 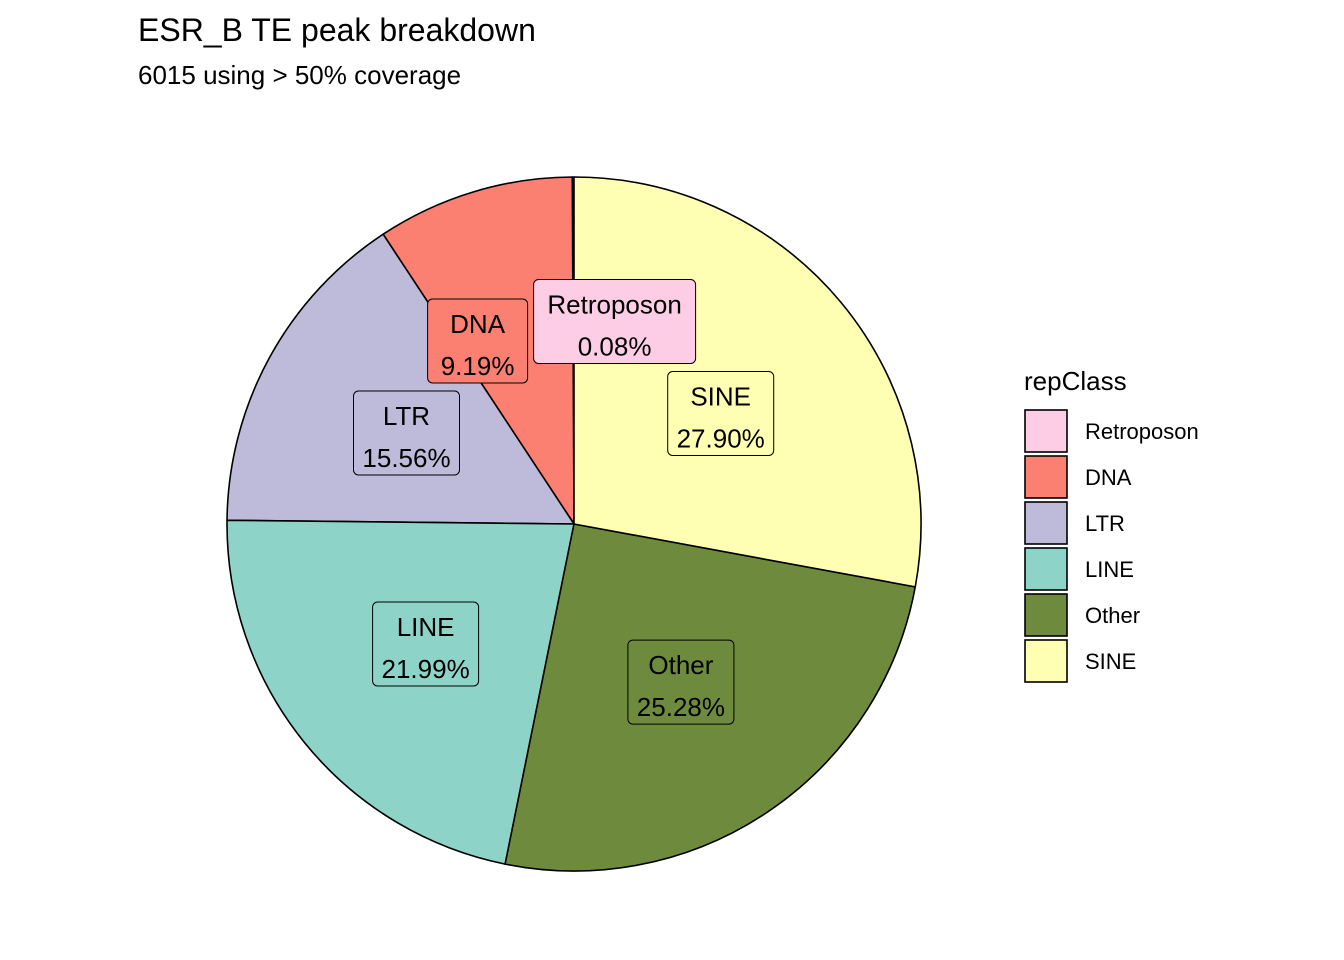 What do you see at coordinates (407, 433) in the screenshot?
I see `pie-label-ltr: LTR 15.56%` at bounding box center [407, 433].